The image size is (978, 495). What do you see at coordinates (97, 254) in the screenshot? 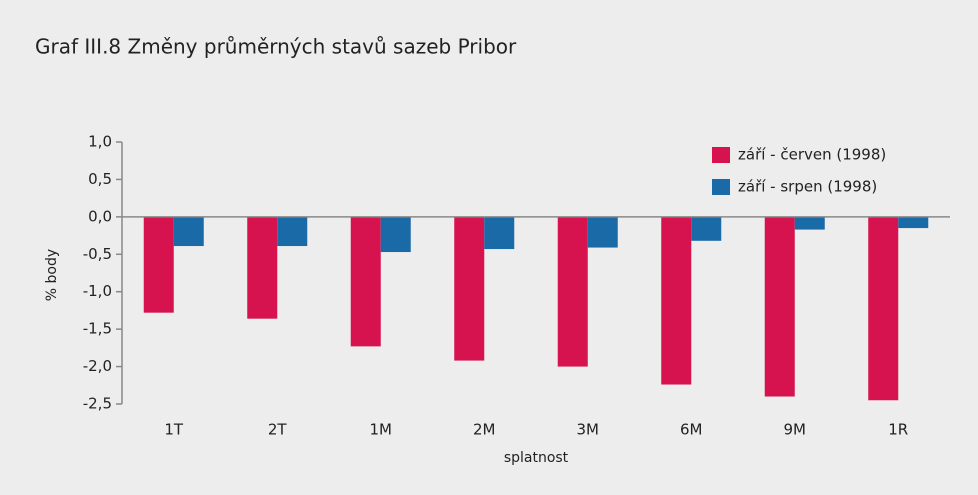
I see `y-tick-label: -0,5` at bounding box center [97, 254].